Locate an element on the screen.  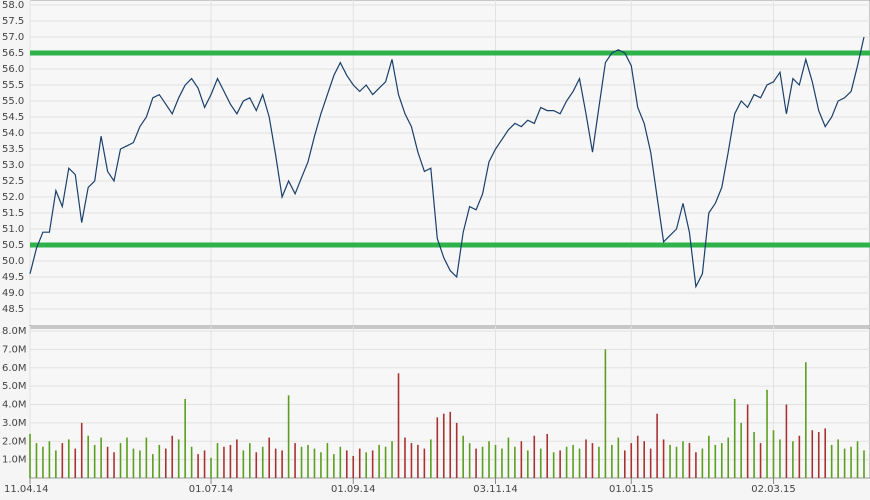
y-tick-label: 56.5 is located at coordinates (13, 53).